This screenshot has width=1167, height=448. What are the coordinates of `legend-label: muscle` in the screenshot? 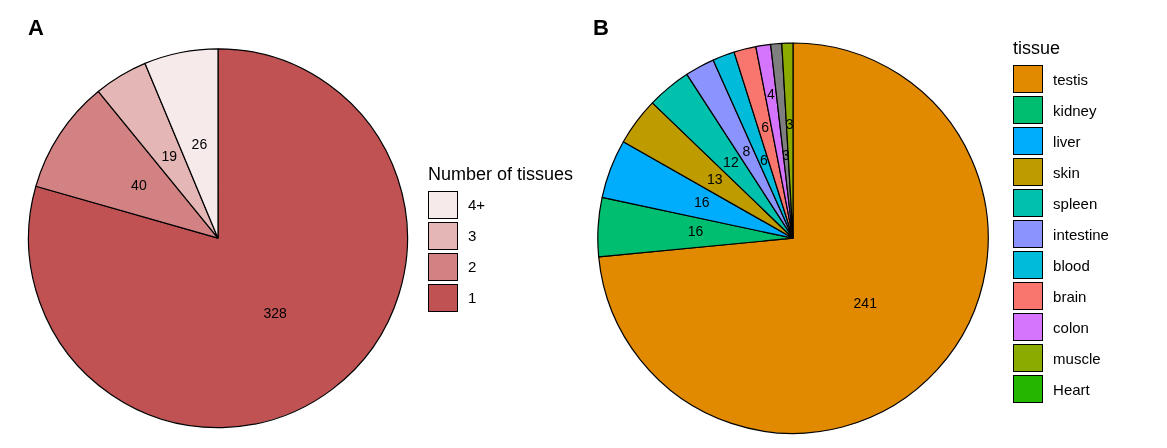 It's located at (1077, 358).